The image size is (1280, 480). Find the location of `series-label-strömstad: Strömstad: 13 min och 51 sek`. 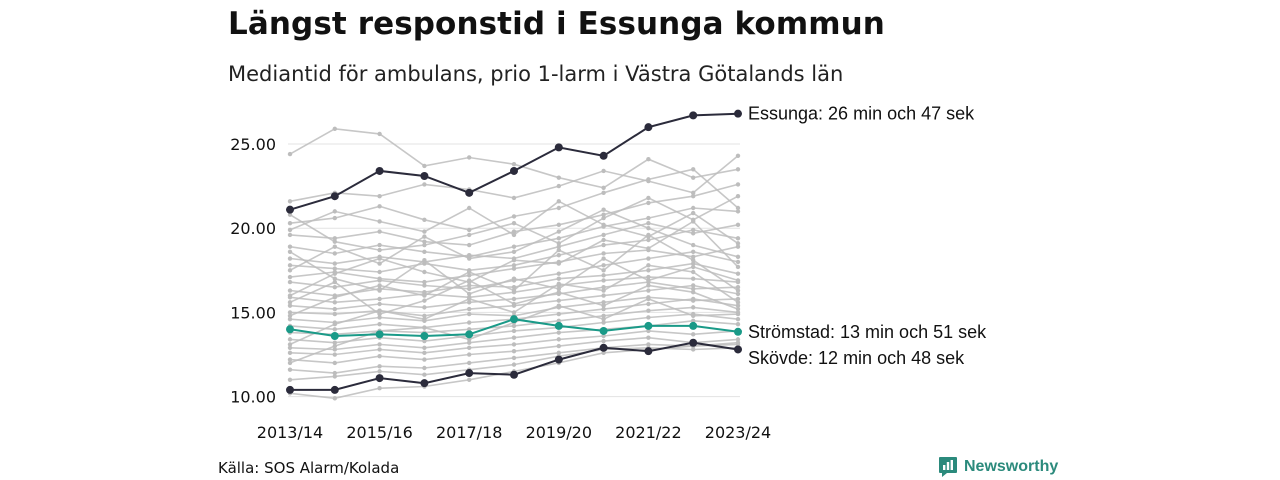

series-label-strömstad: Strömstad: 13 min och 51 sek is located at coordinates (867, 332).